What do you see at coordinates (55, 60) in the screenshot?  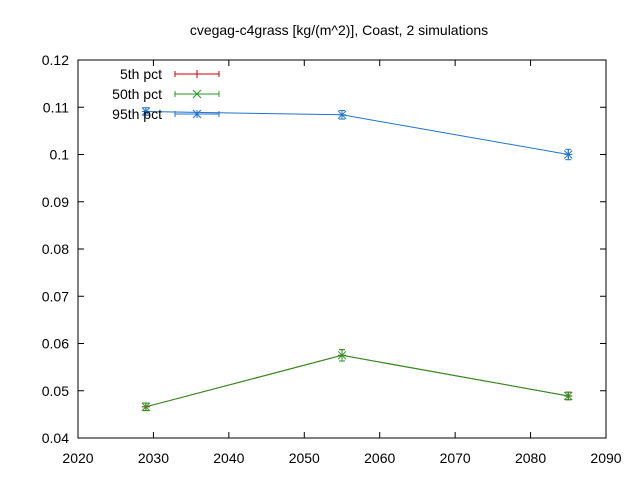 I see `y-tick-label: 0.12` at bounding box center [55, 60].